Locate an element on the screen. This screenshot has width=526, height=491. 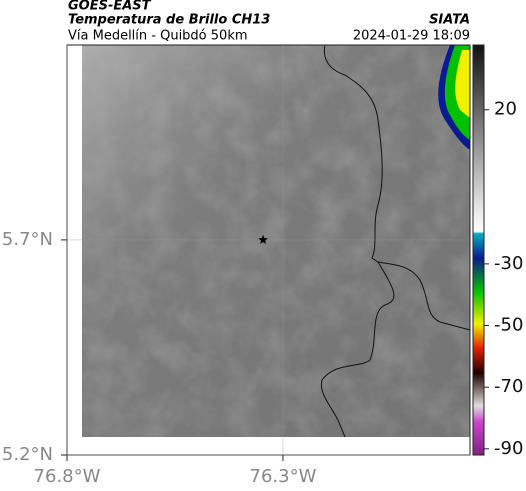
colorbar-tick-label: 20 is located at coordinates (505, 109).